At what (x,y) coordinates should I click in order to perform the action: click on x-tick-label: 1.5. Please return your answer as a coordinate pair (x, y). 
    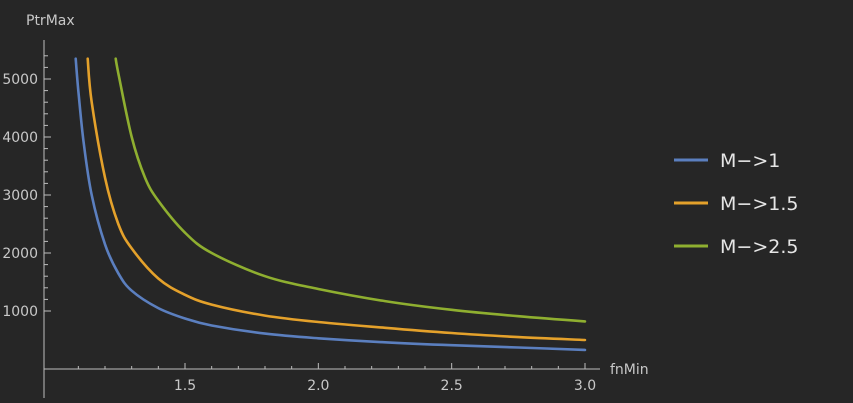
    Looking at the image, I should click on (185, 386).